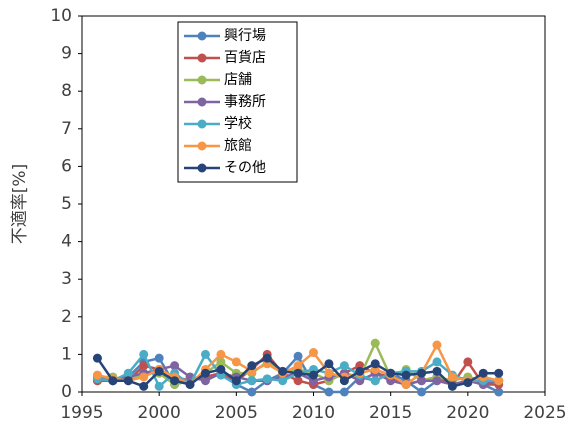 The height and width of the screenshot is (432, 571). Describe the element at coordinates (159, 413) in the screenshot. I see `x-tick-label: 2000` at that location.